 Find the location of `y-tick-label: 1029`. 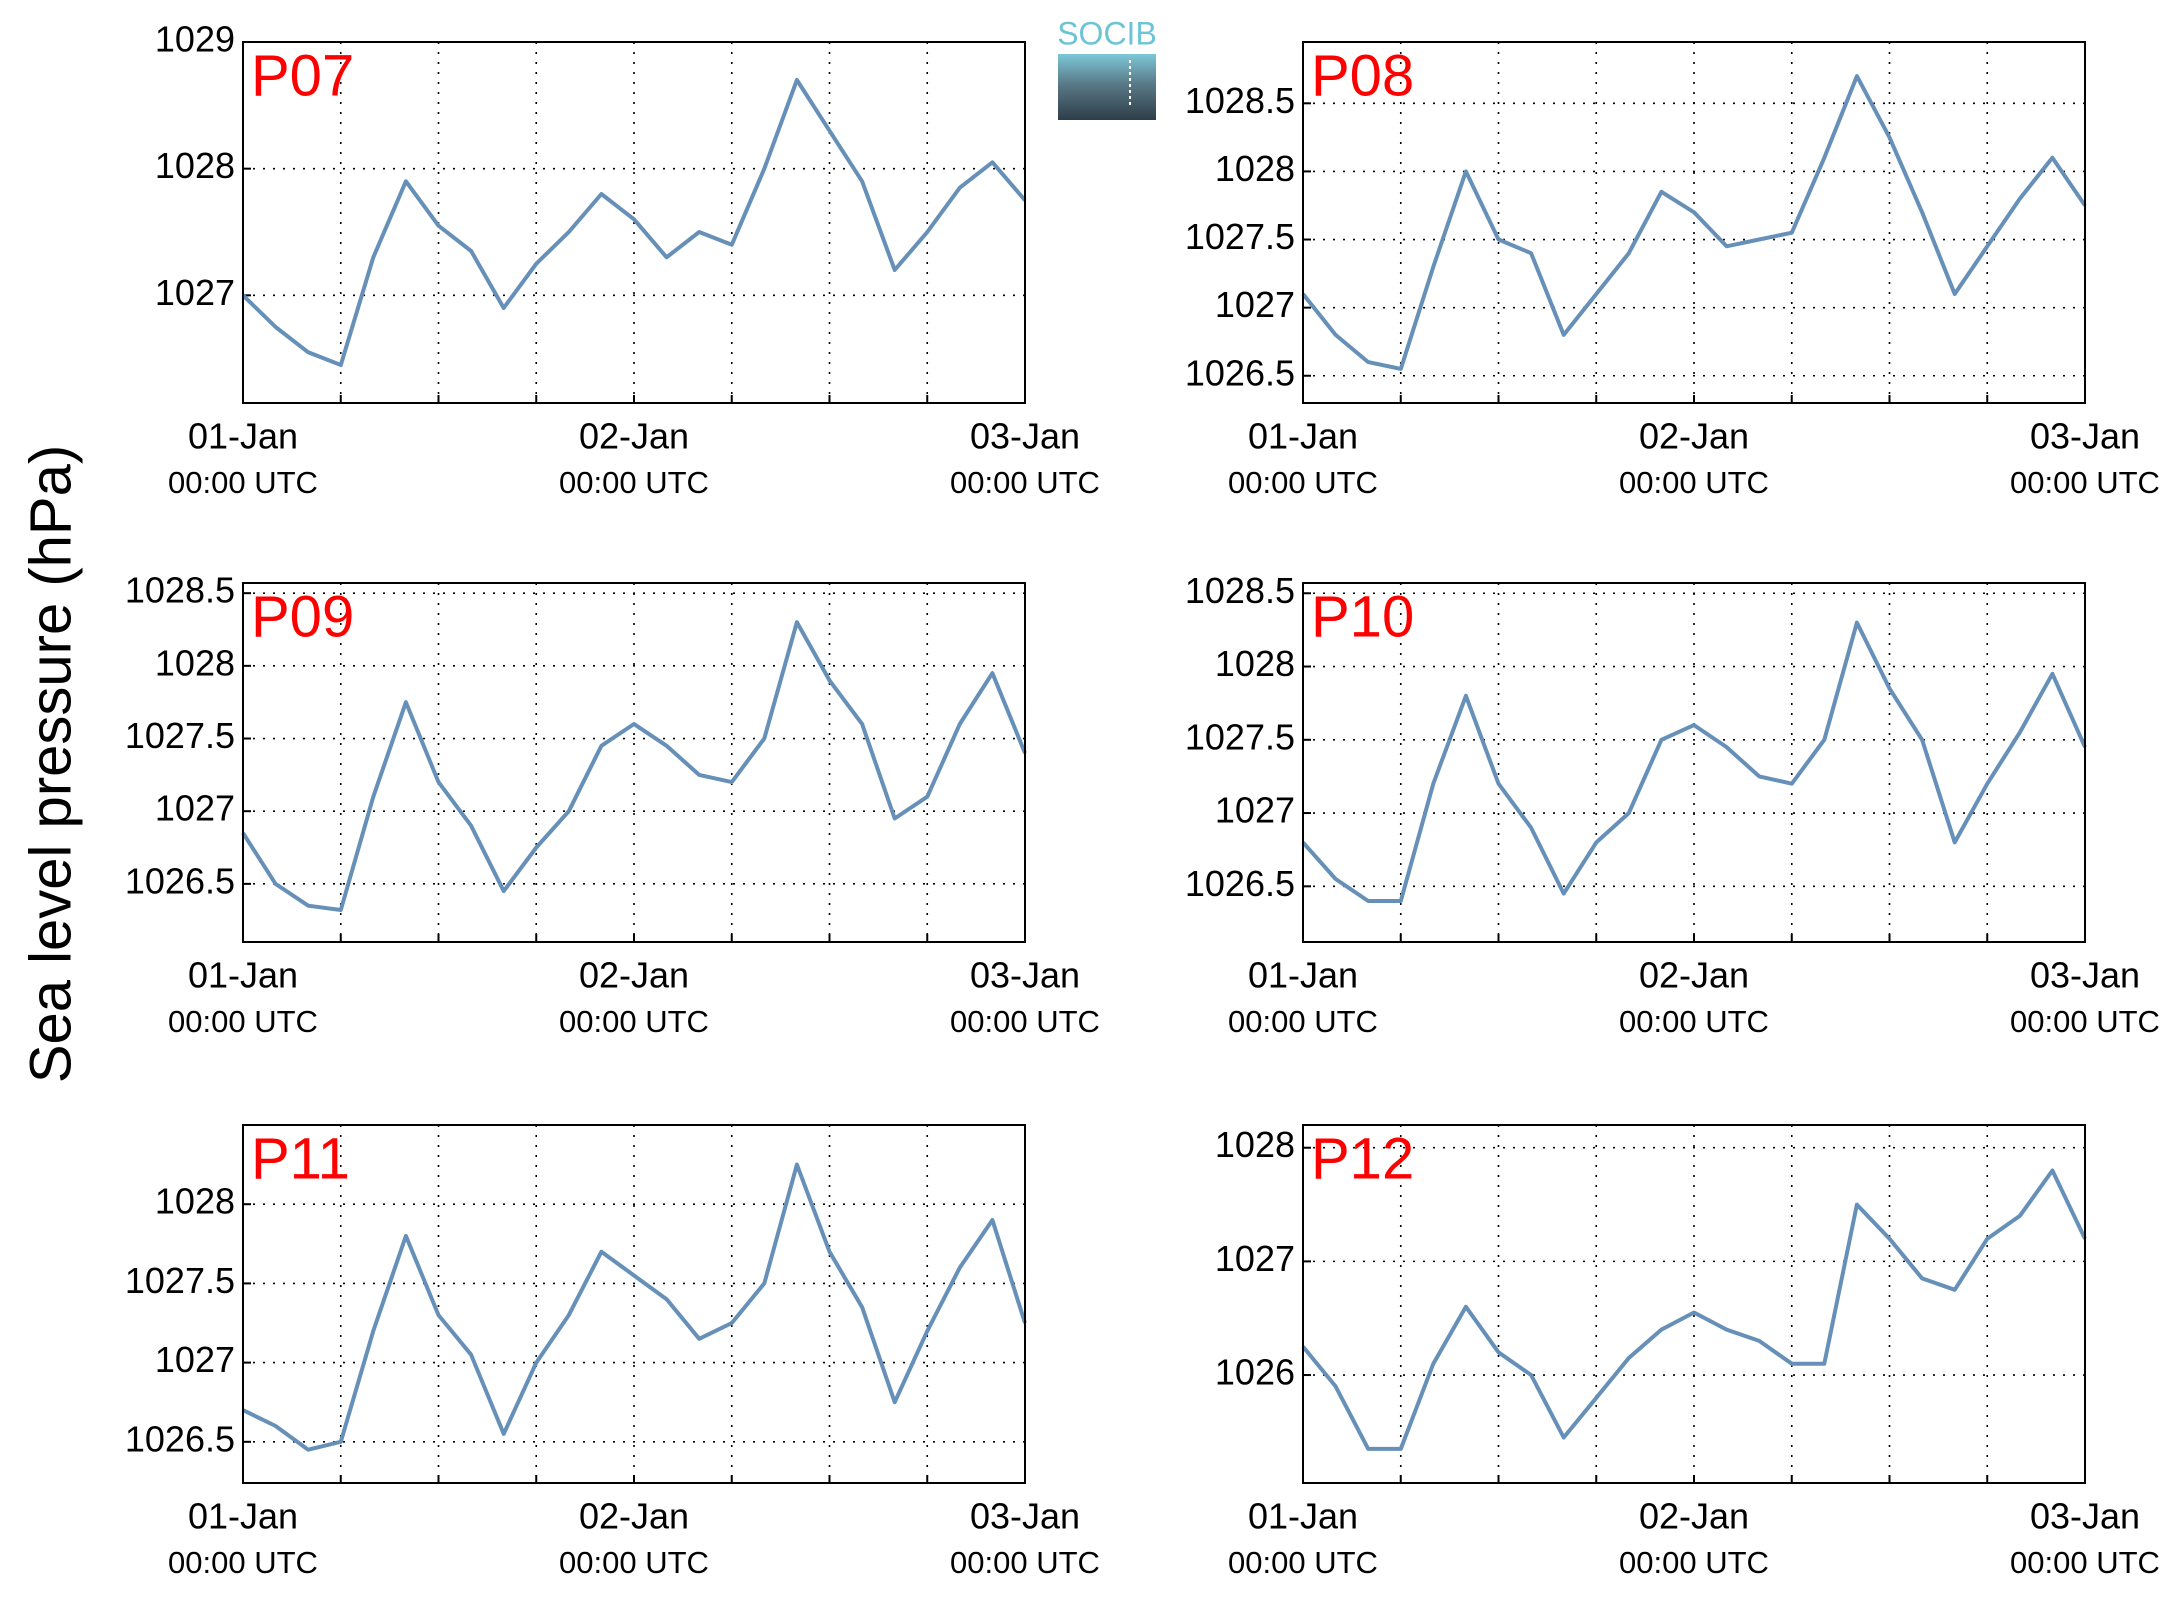

y-tick-label: 1029 is located at coordinates (195, 39).